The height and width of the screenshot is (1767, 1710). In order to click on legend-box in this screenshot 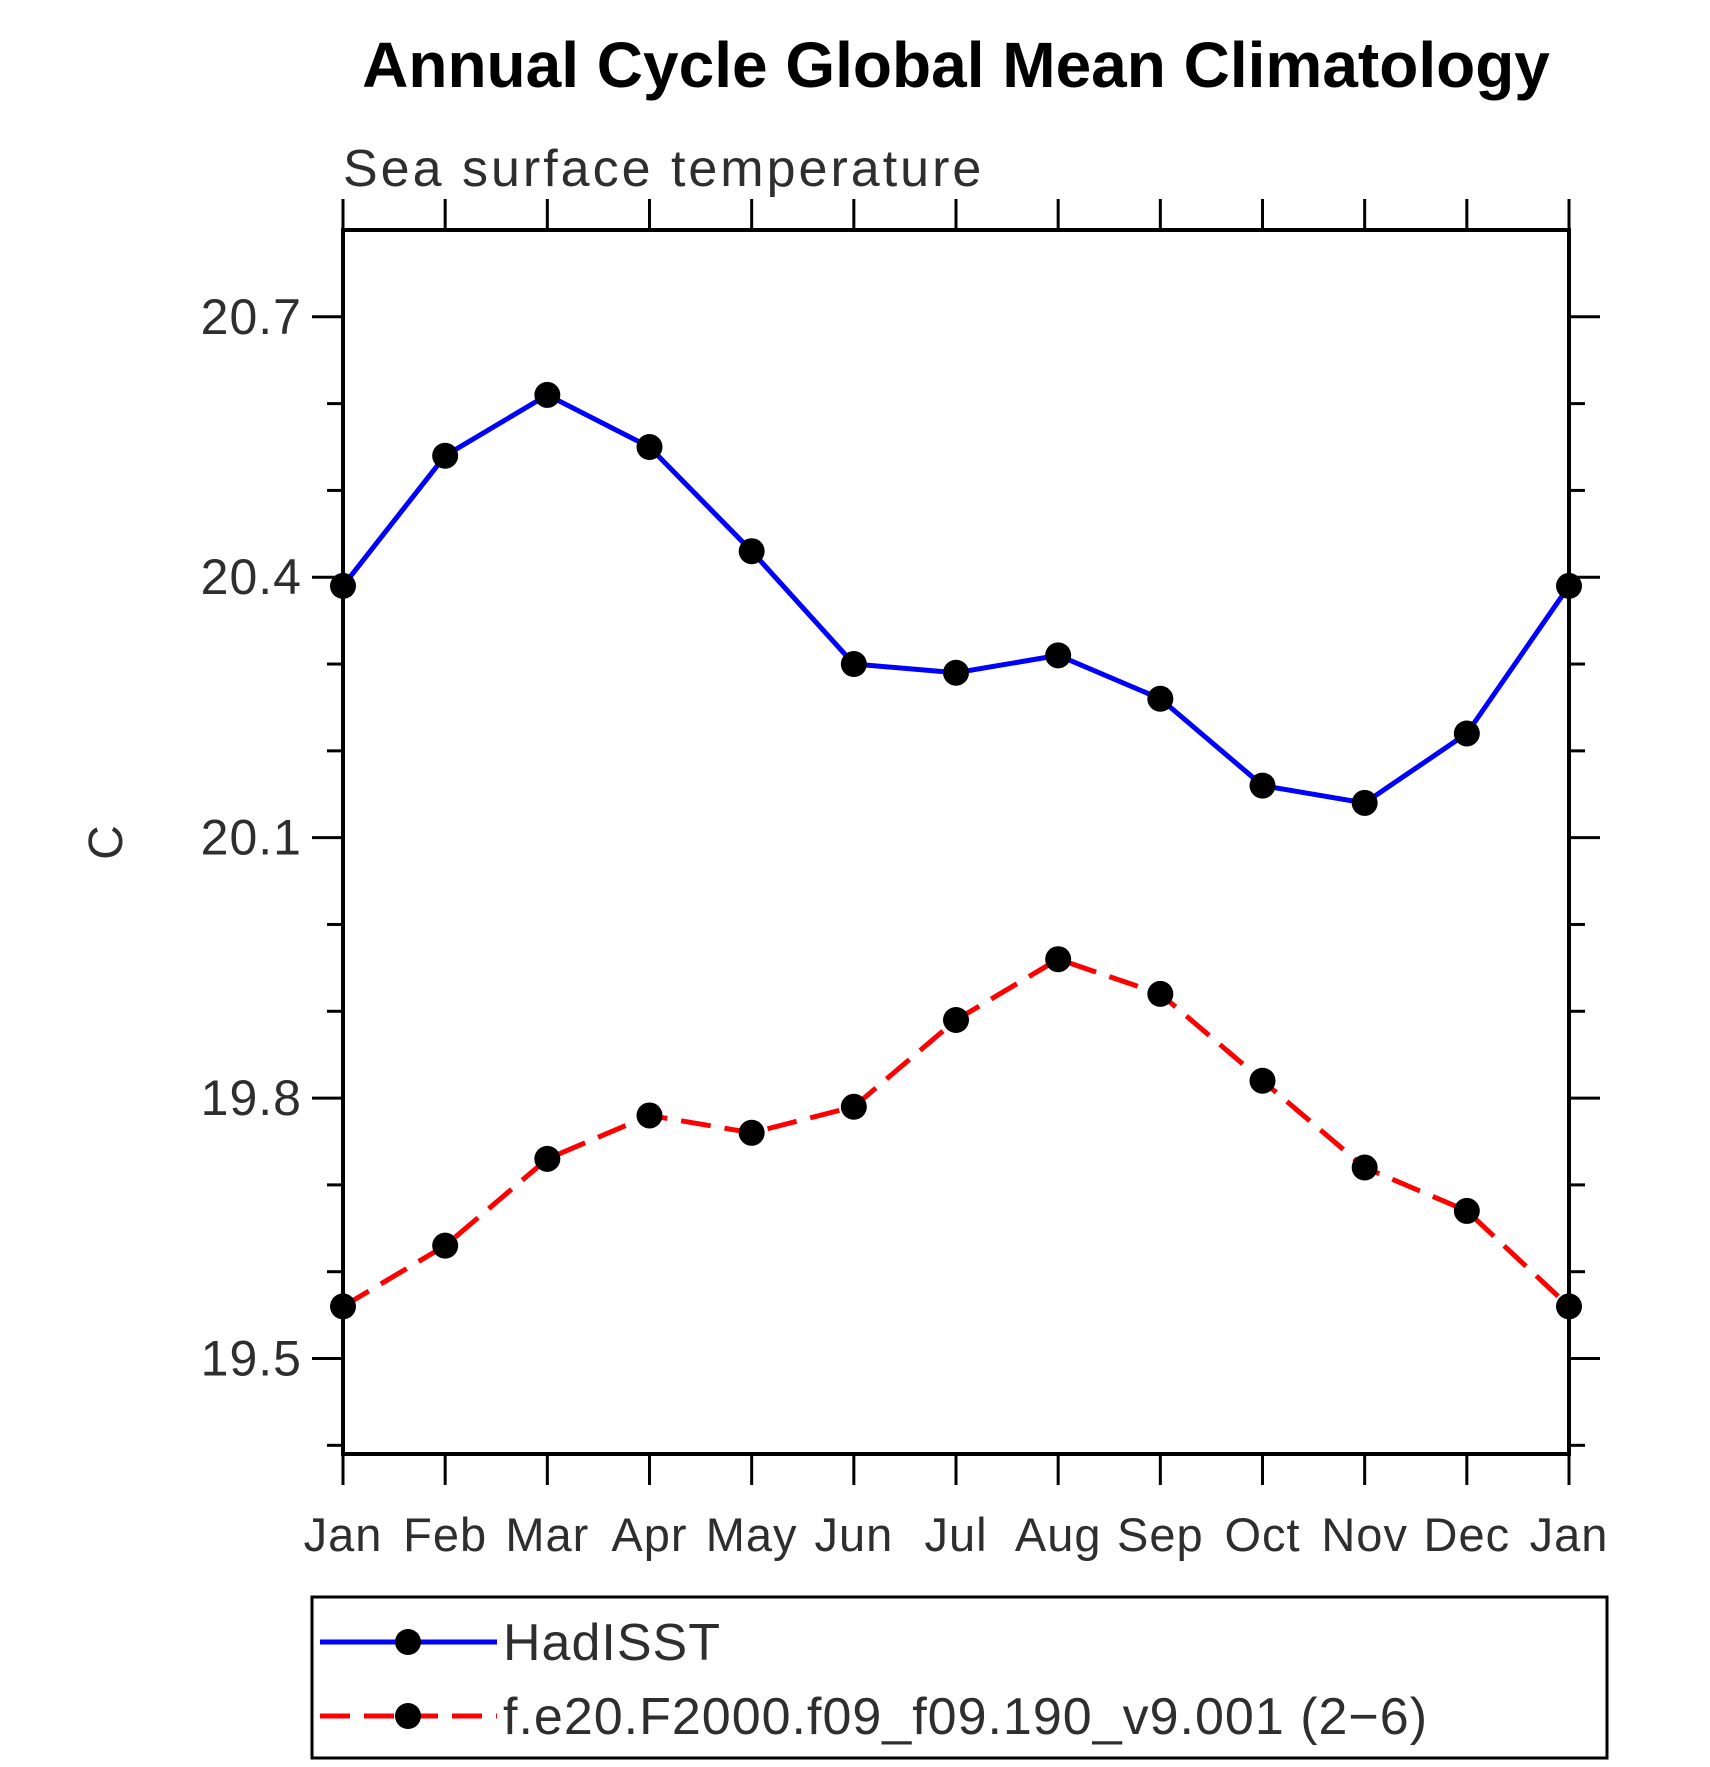, I will do `click(959, 1677)`.